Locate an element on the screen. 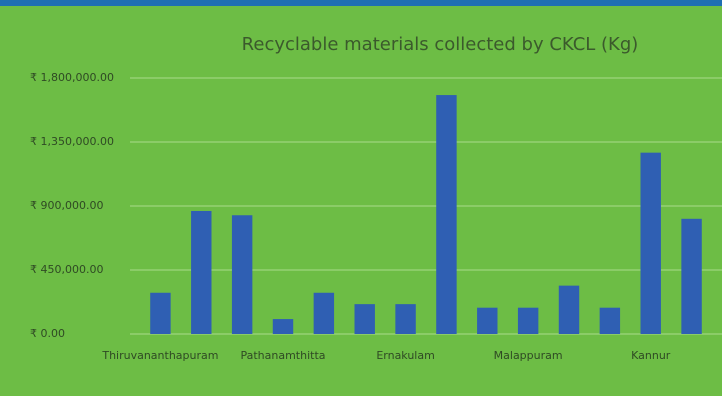 The height and width of the screenshot is (396, 722). x-tick-label: Thiruvananthapuram is located at coordinates (159, 355).